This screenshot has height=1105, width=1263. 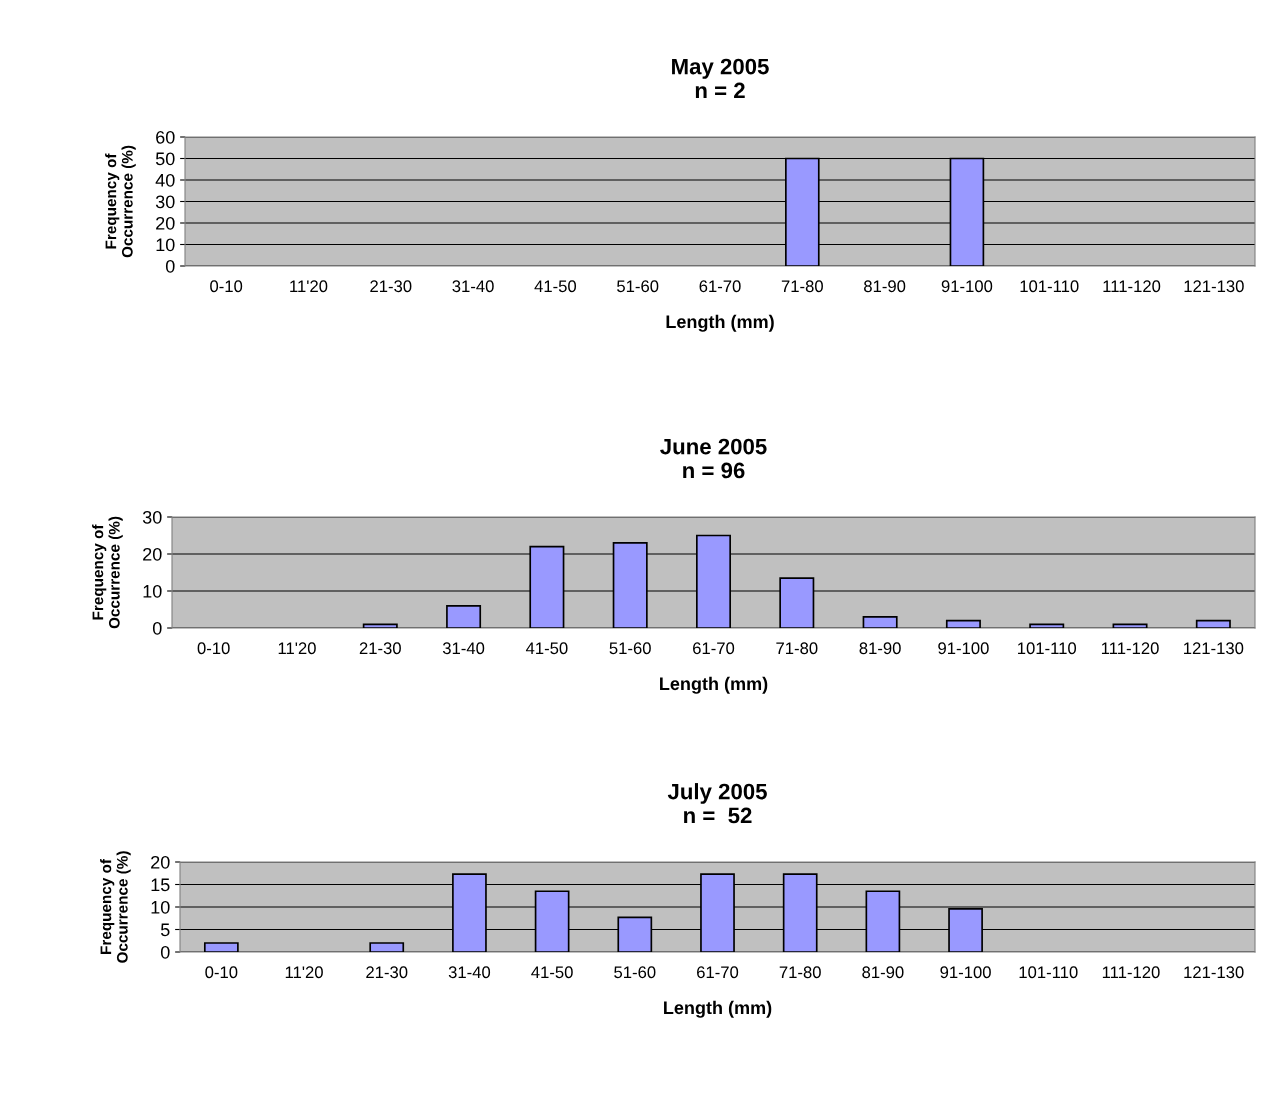 I want to click on chart-title: May 2005 n = 2, so click(x=720, y=78).